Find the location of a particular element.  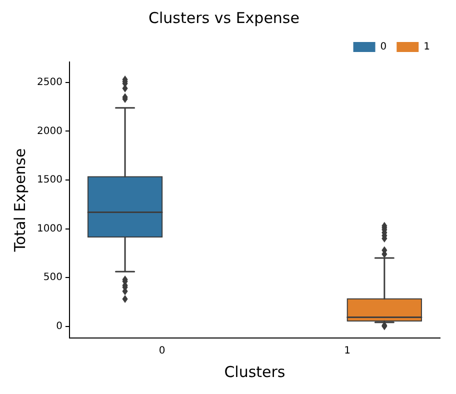

chart-title: Clusters vs Expense is located at coordinates (224, 17).